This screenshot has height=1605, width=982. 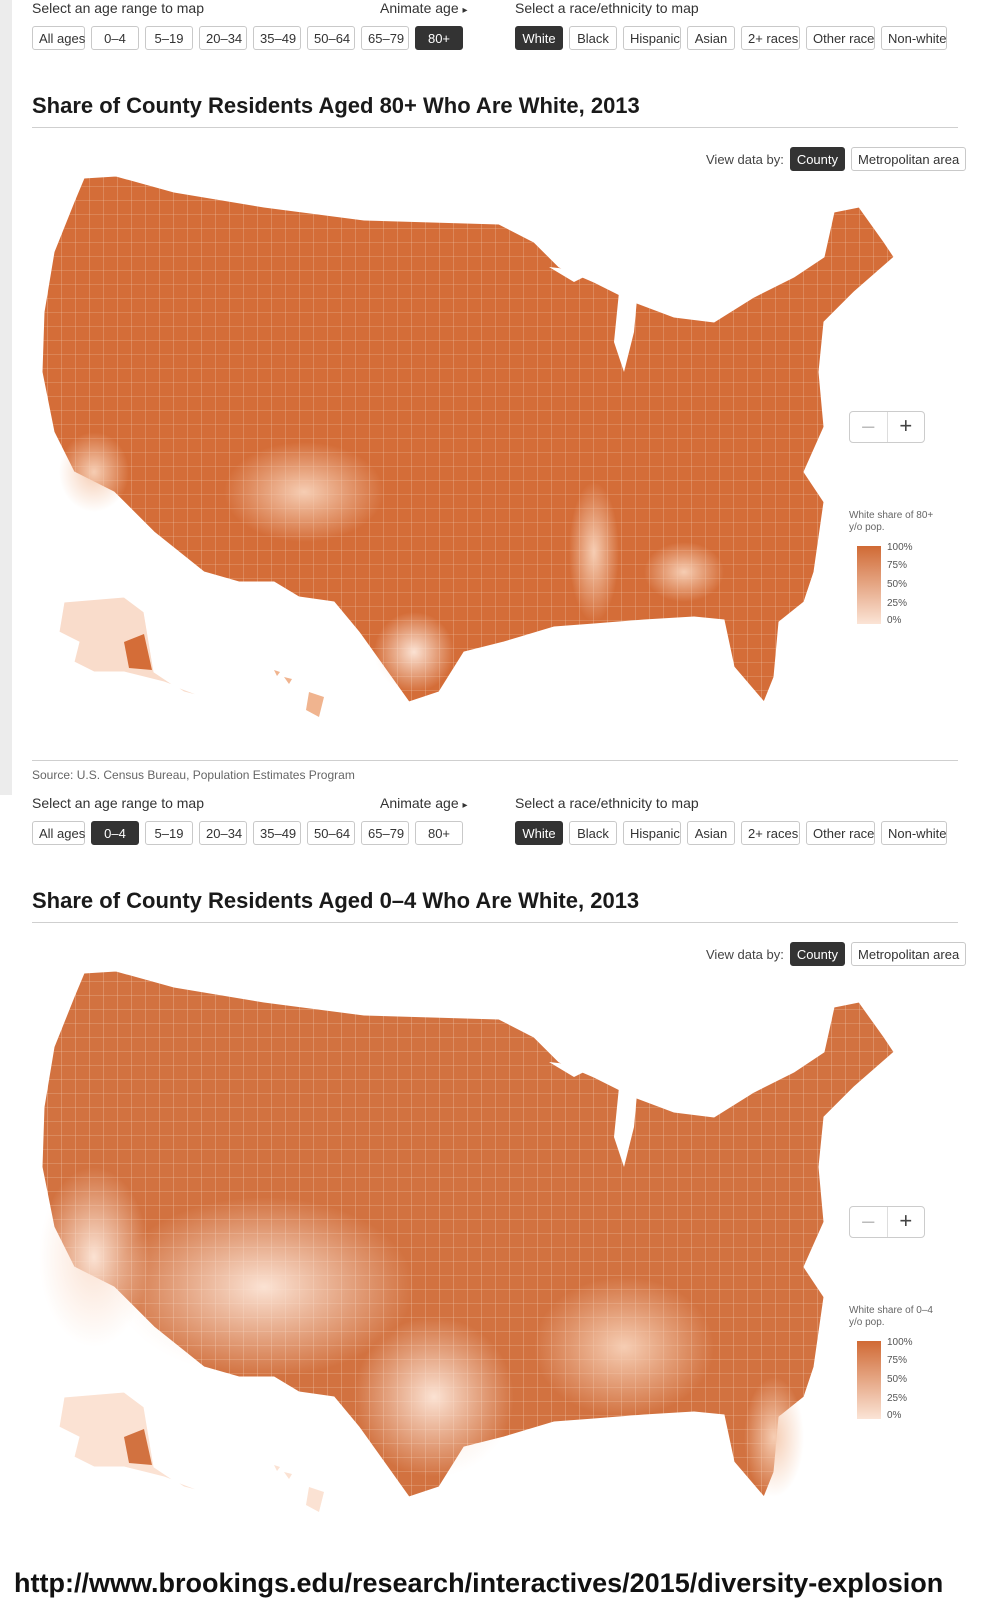 I want to click on zoom-control: – +, so click(x=887, y=427).